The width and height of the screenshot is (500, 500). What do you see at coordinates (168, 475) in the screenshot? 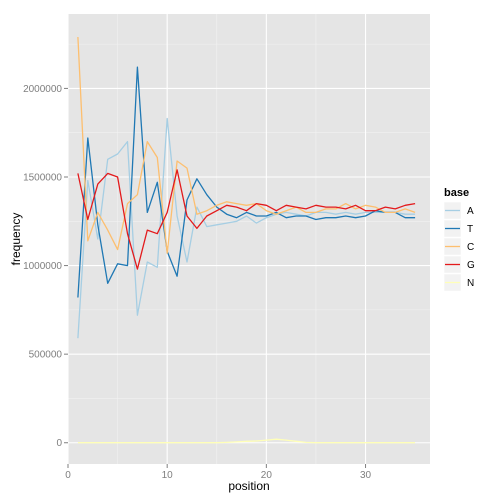
I see `x-tick-label: 10` at bounding box center [168, 475].